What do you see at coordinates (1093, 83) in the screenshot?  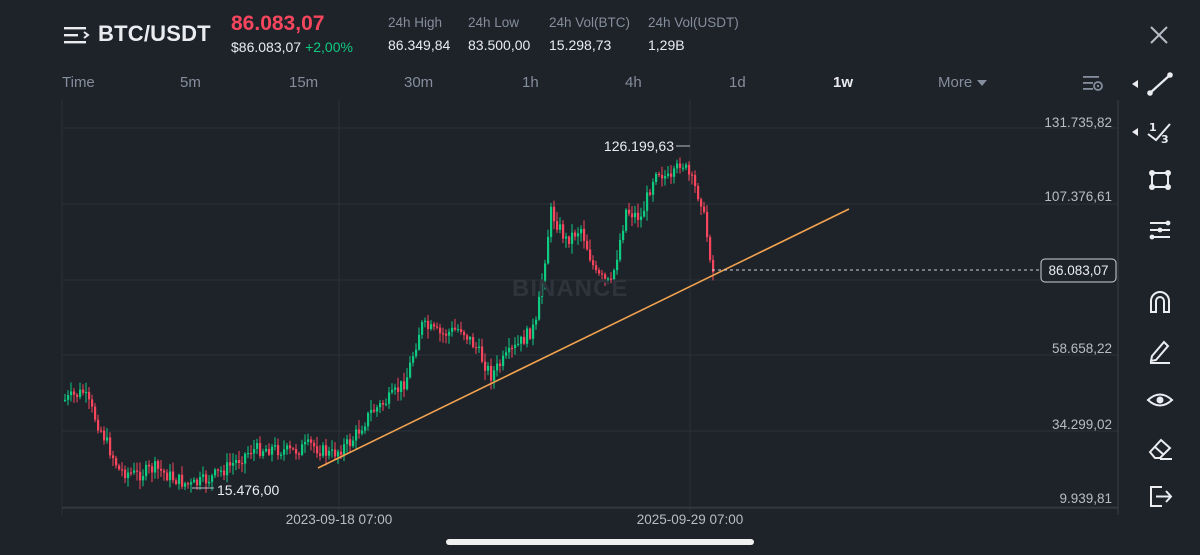 I see `chart-settings-icon` at bounding box center [1093, 83].